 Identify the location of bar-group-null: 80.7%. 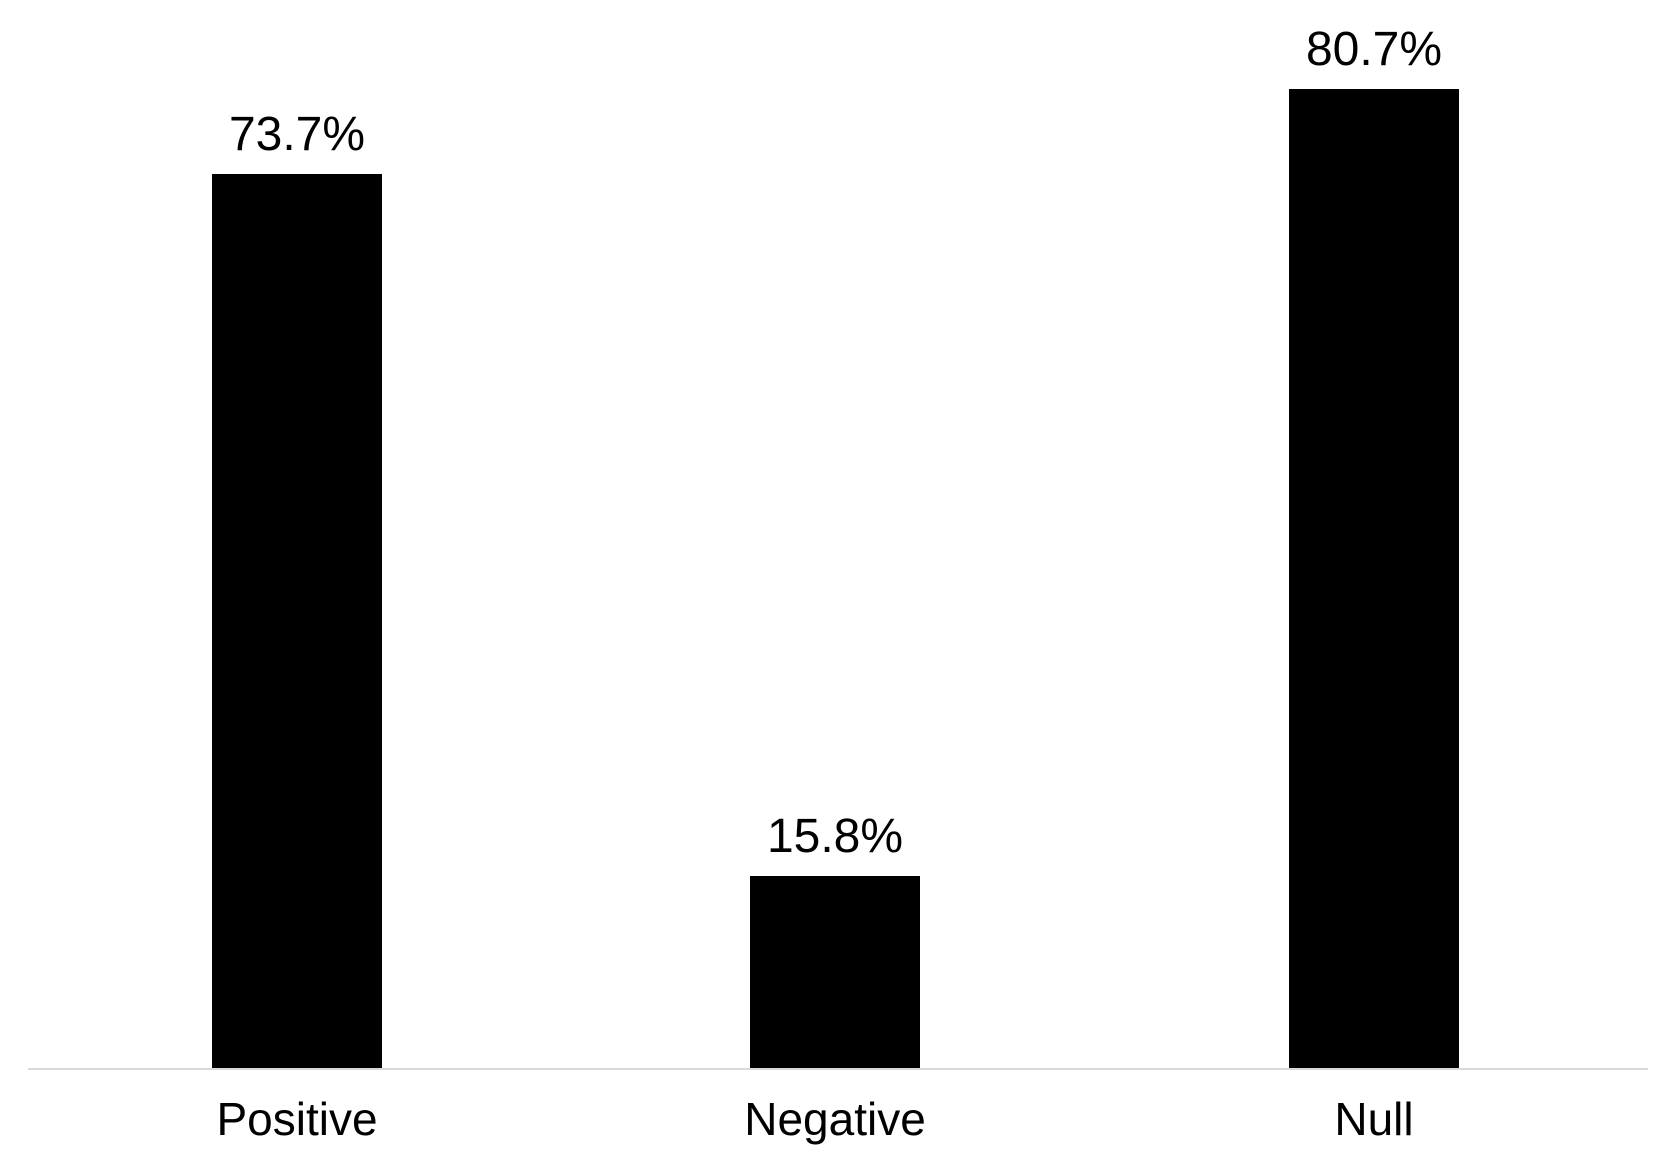
(1374, 547).